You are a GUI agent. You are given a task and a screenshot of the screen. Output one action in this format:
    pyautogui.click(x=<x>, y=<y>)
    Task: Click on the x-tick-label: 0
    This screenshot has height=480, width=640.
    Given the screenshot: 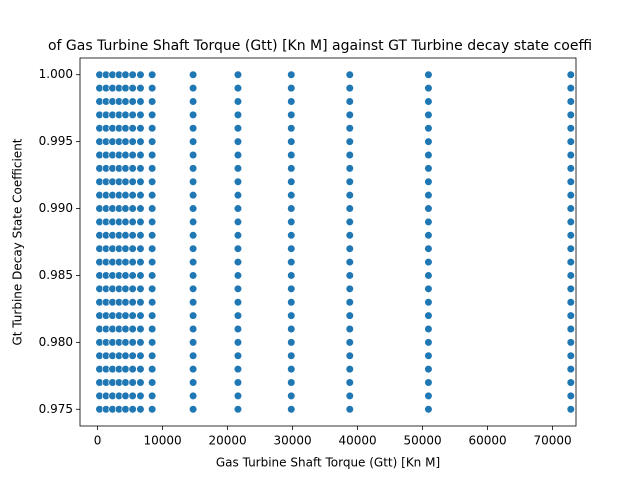 What is the action you would take?
    pyautogui.click(x=98, y=441)
    